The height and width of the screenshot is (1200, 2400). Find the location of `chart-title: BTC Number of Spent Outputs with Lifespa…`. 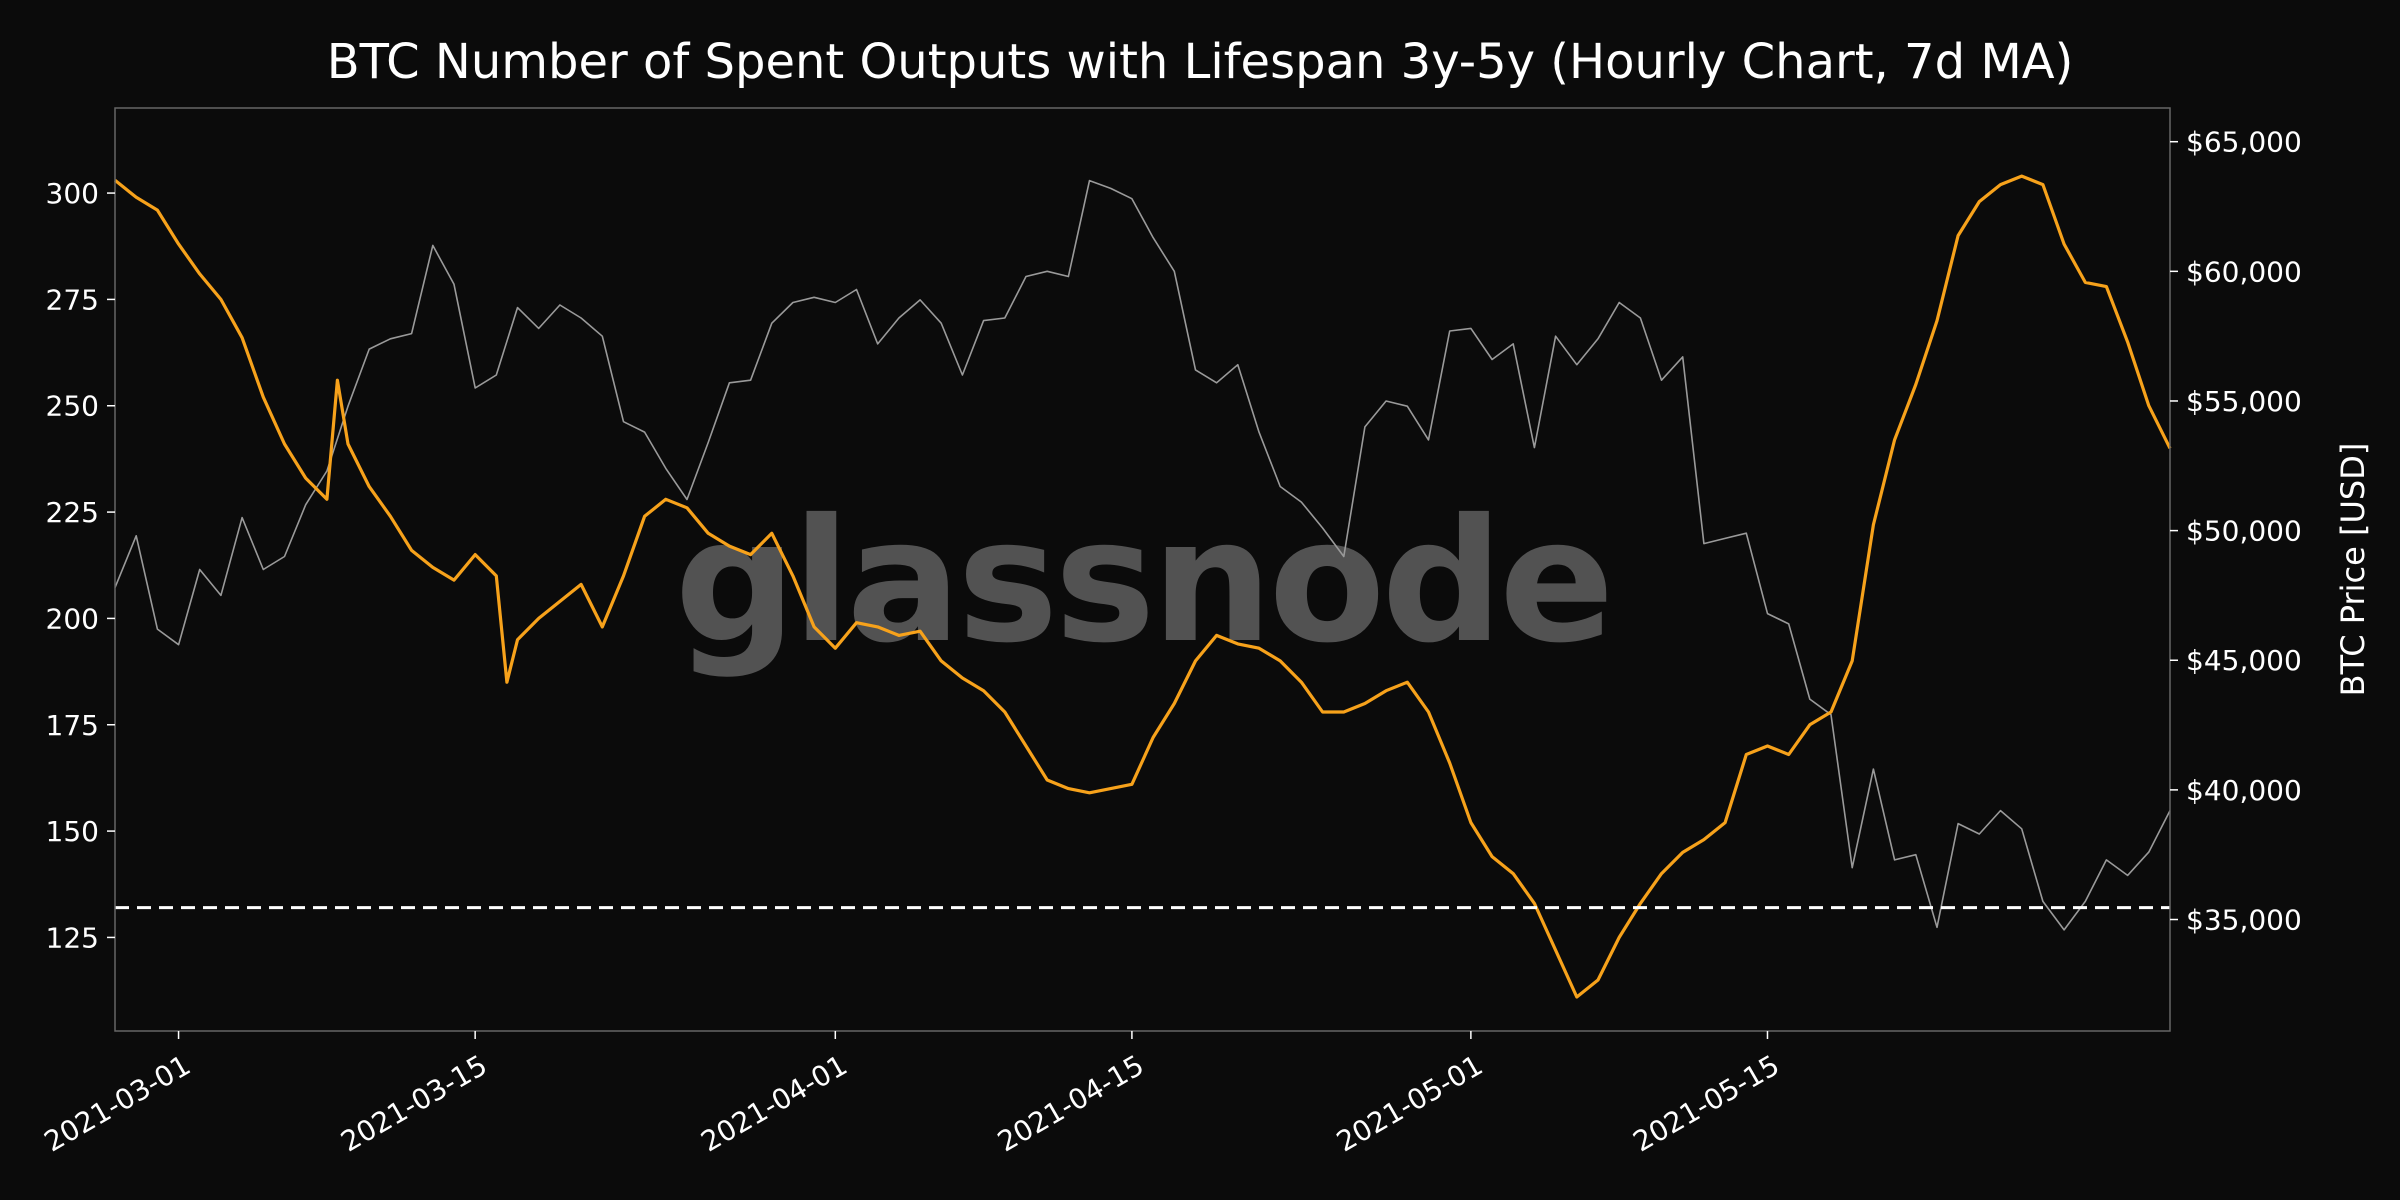

chart-title: BTC Number of Spent Outputs with Lifespa… is located at coordinates (1200, 62).